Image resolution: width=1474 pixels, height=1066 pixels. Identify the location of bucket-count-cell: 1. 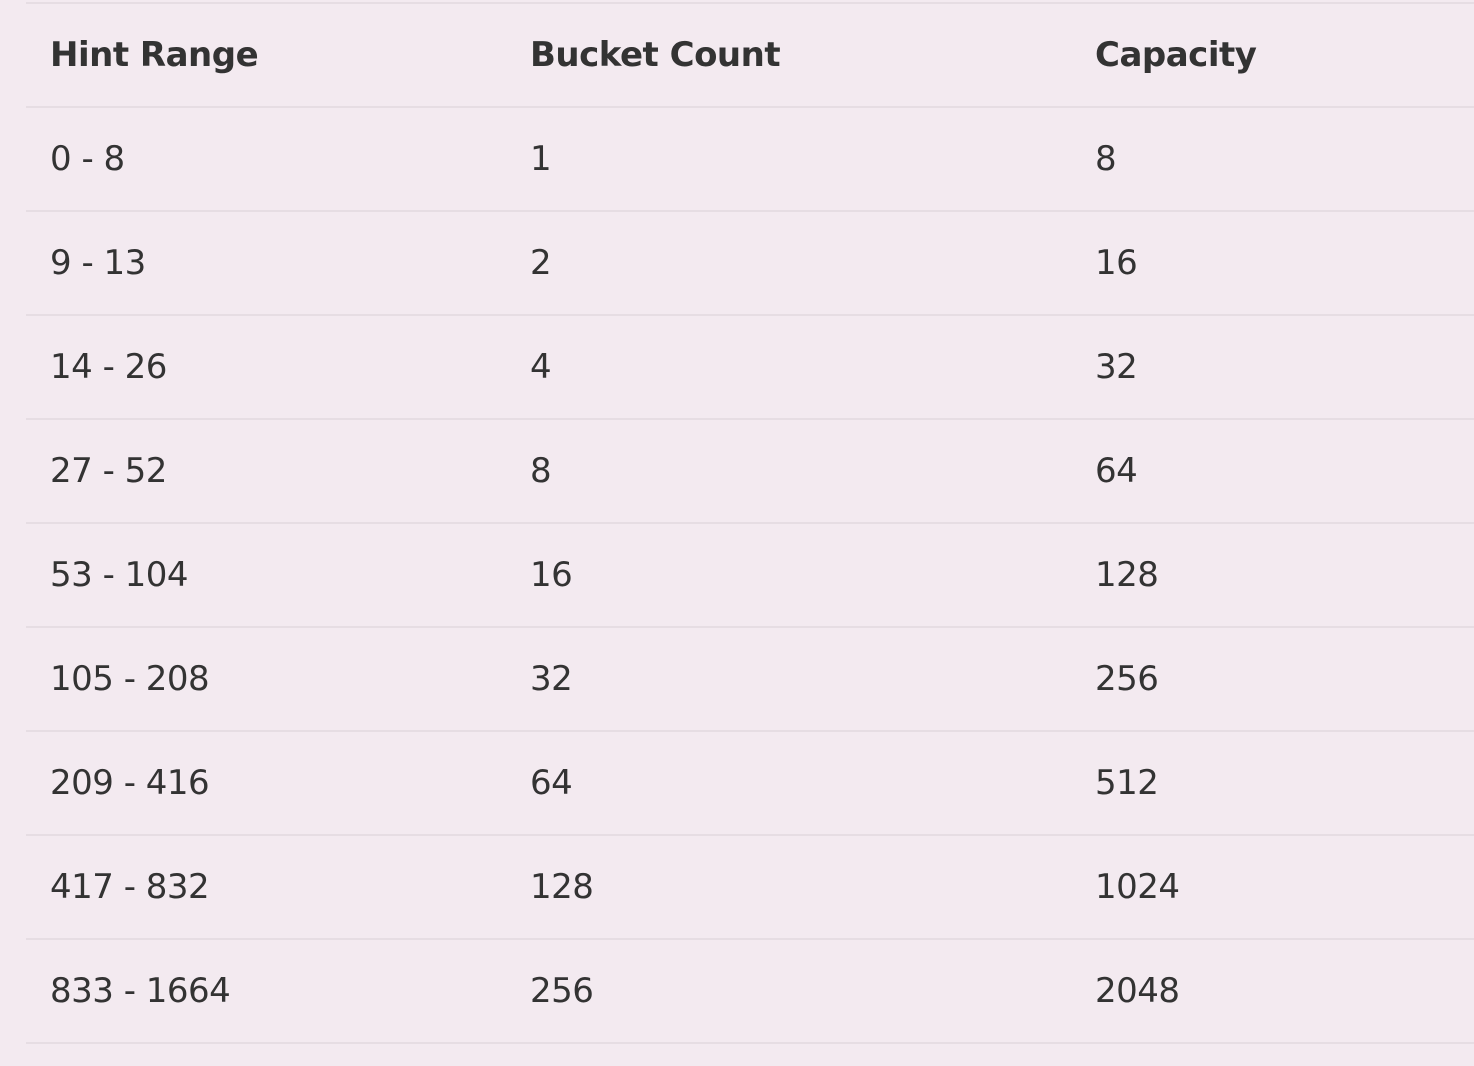
(541, 159).